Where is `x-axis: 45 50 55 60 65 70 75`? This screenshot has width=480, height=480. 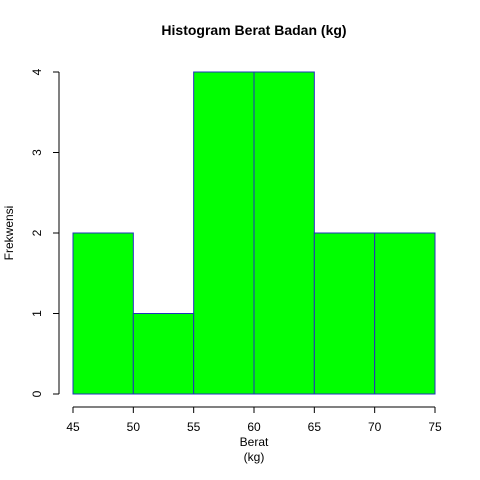
x-axis: 45 50 55 60 65 70 75 is located at coordinates (254, 420).